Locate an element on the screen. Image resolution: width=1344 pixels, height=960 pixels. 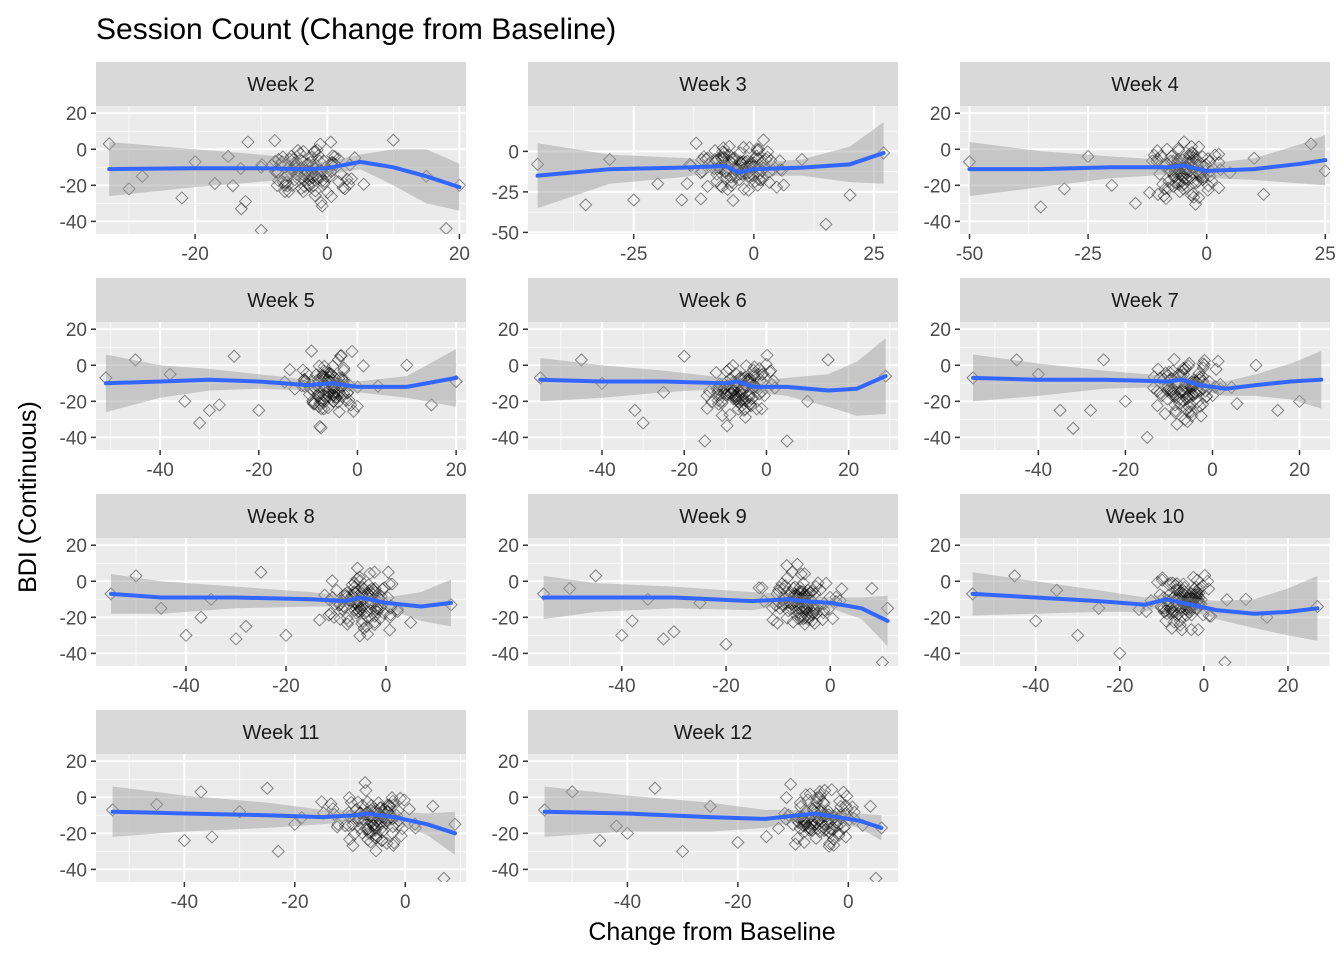
x-tick-label: -40 is located at coordinates (621, 686).